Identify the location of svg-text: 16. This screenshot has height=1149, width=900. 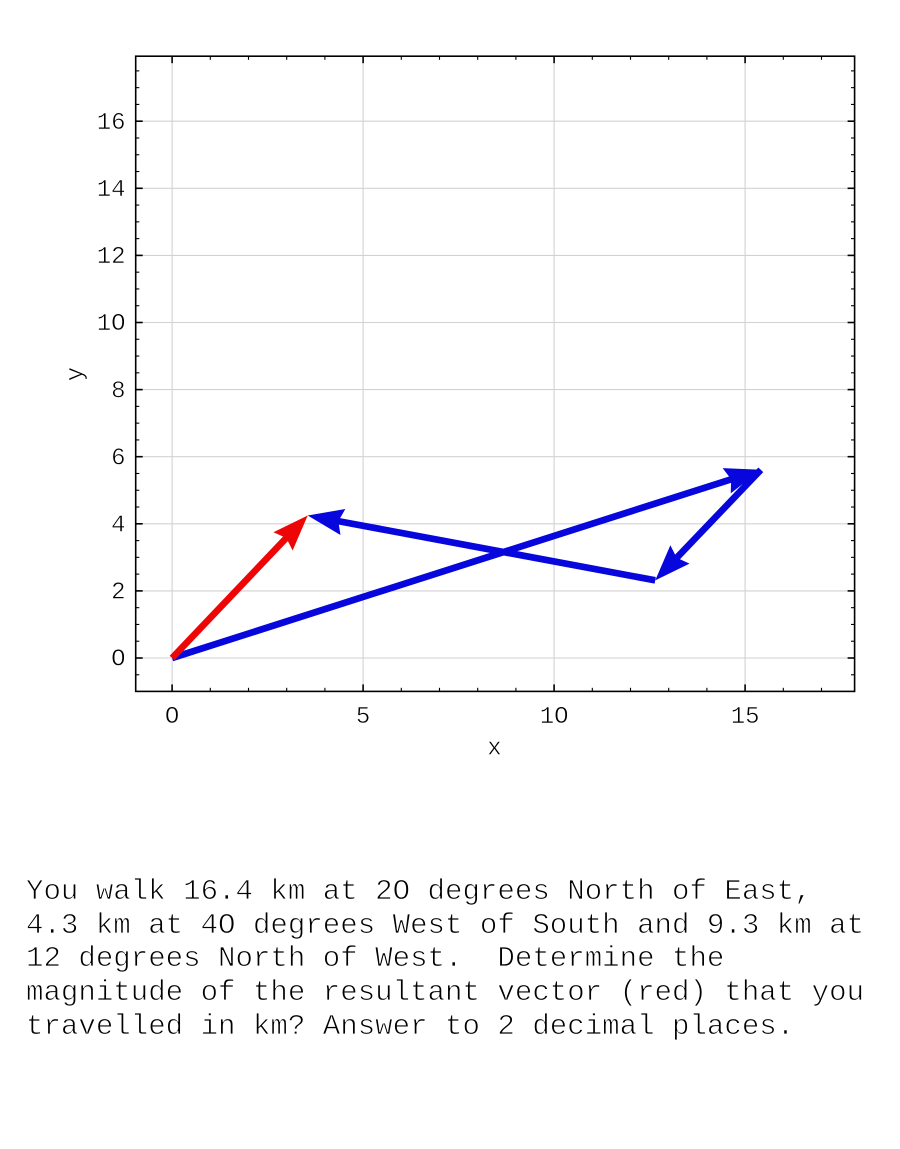
(111, 123).